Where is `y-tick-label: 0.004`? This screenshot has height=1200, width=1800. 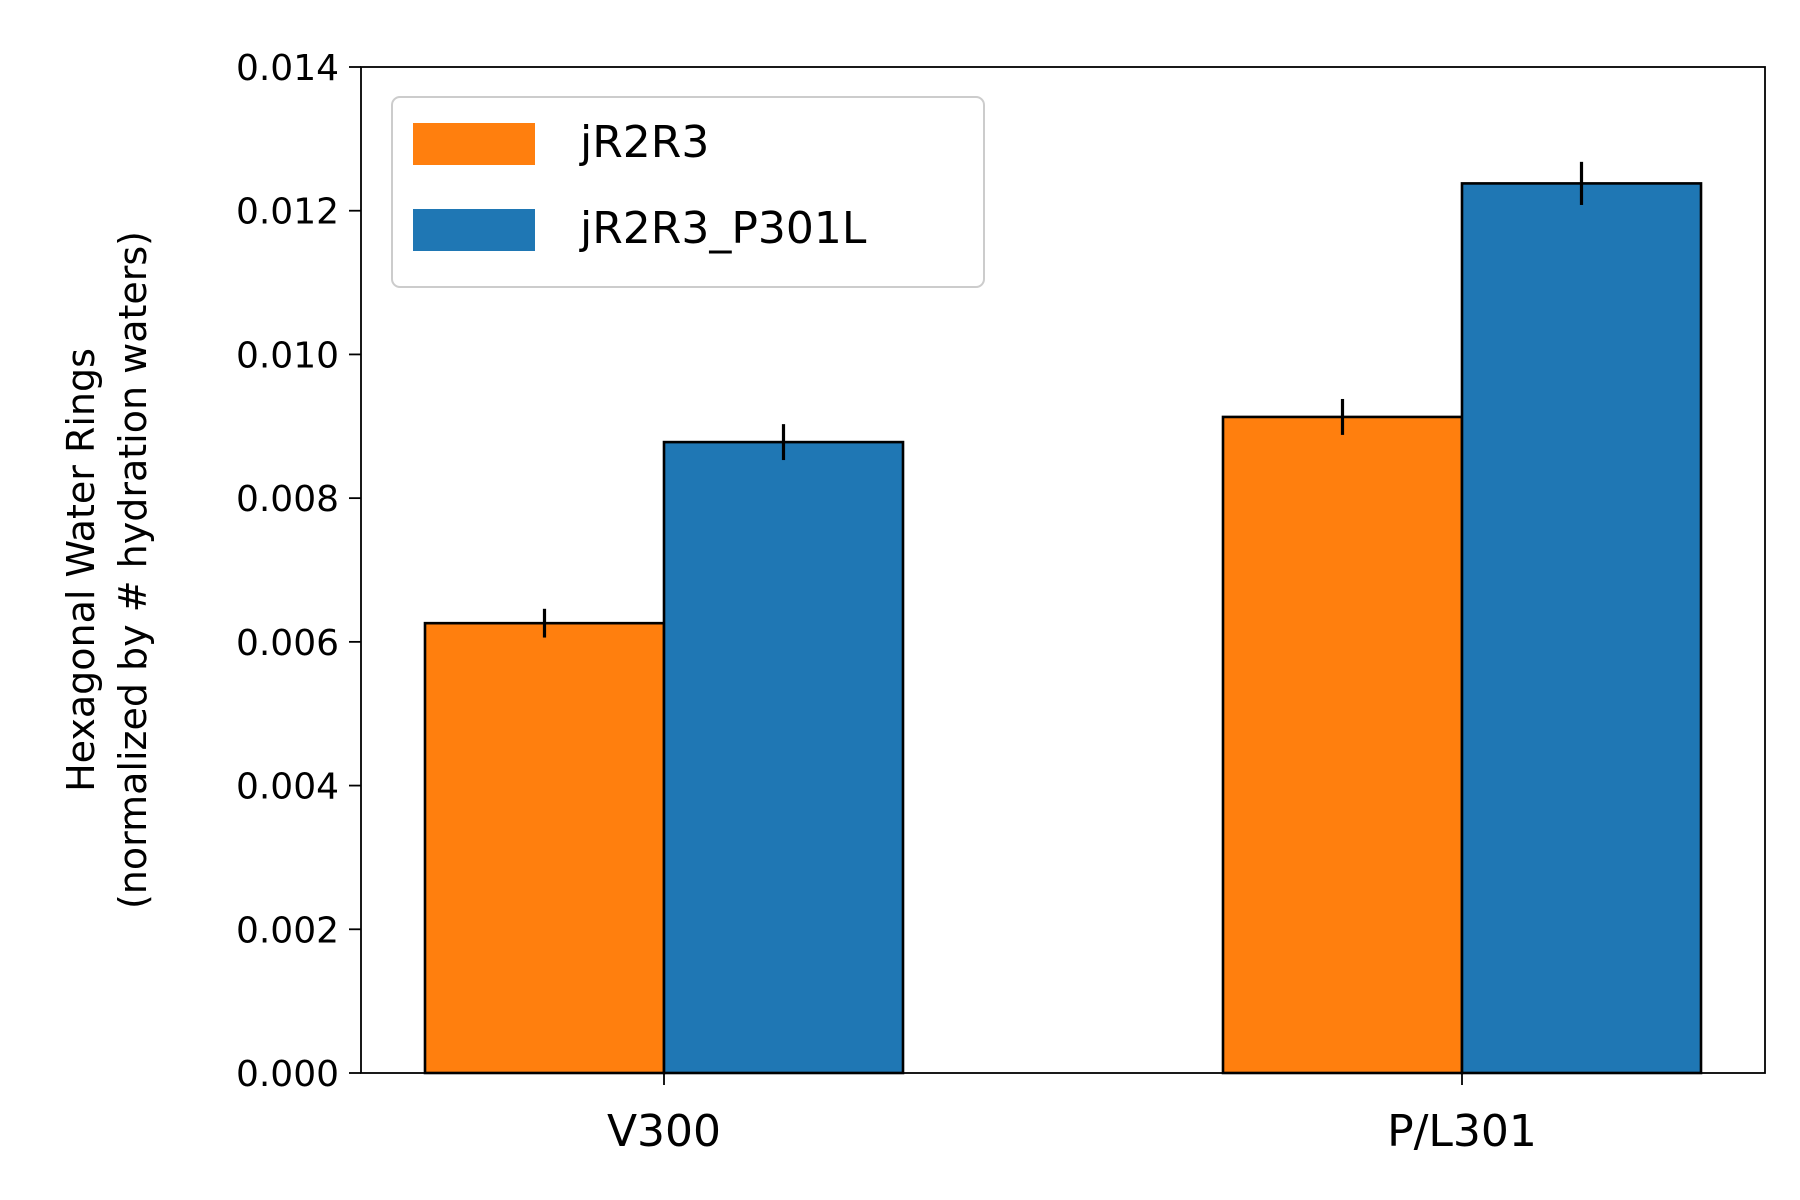
y-tick-label: 0.004 is located at coordinates (287, 787).